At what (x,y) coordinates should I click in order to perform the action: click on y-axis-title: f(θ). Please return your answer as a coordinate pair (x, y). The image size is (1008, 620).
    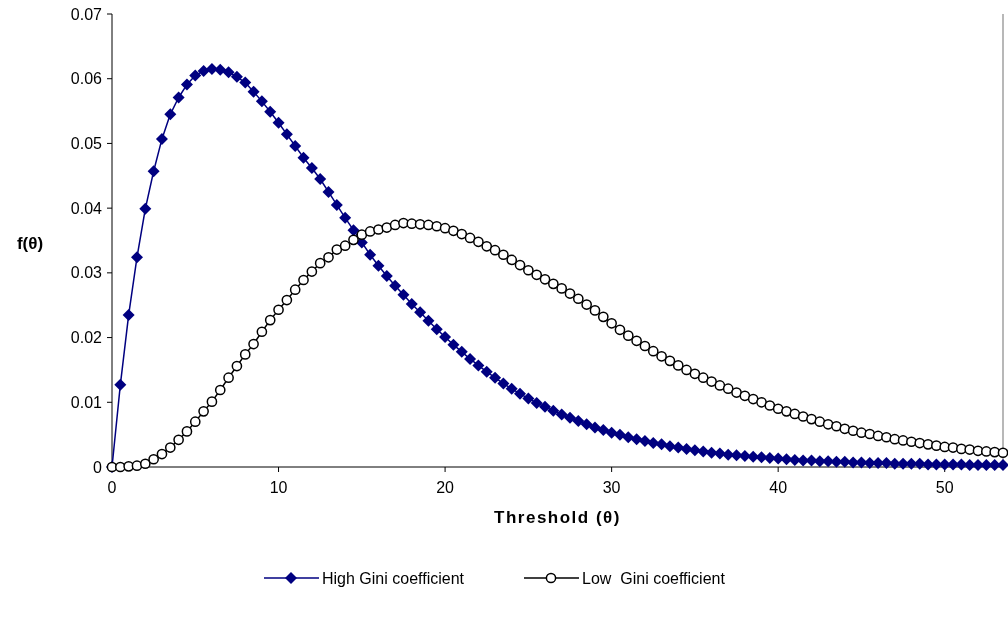
    Looking at the image, I should click on (30, 243).